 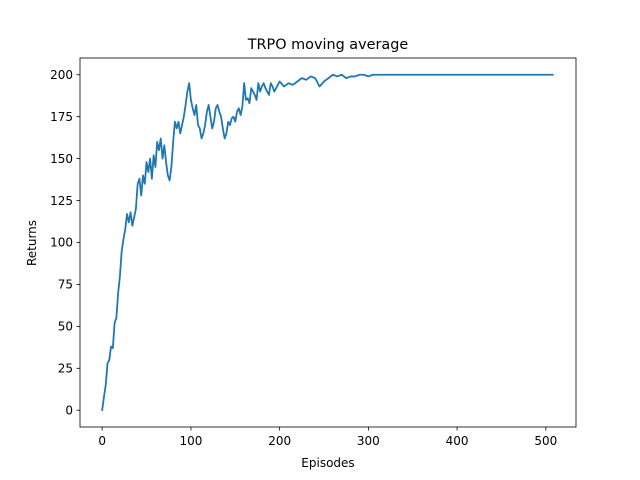 I want to click on x-tick-label: 500, so click(x=545, y=441).